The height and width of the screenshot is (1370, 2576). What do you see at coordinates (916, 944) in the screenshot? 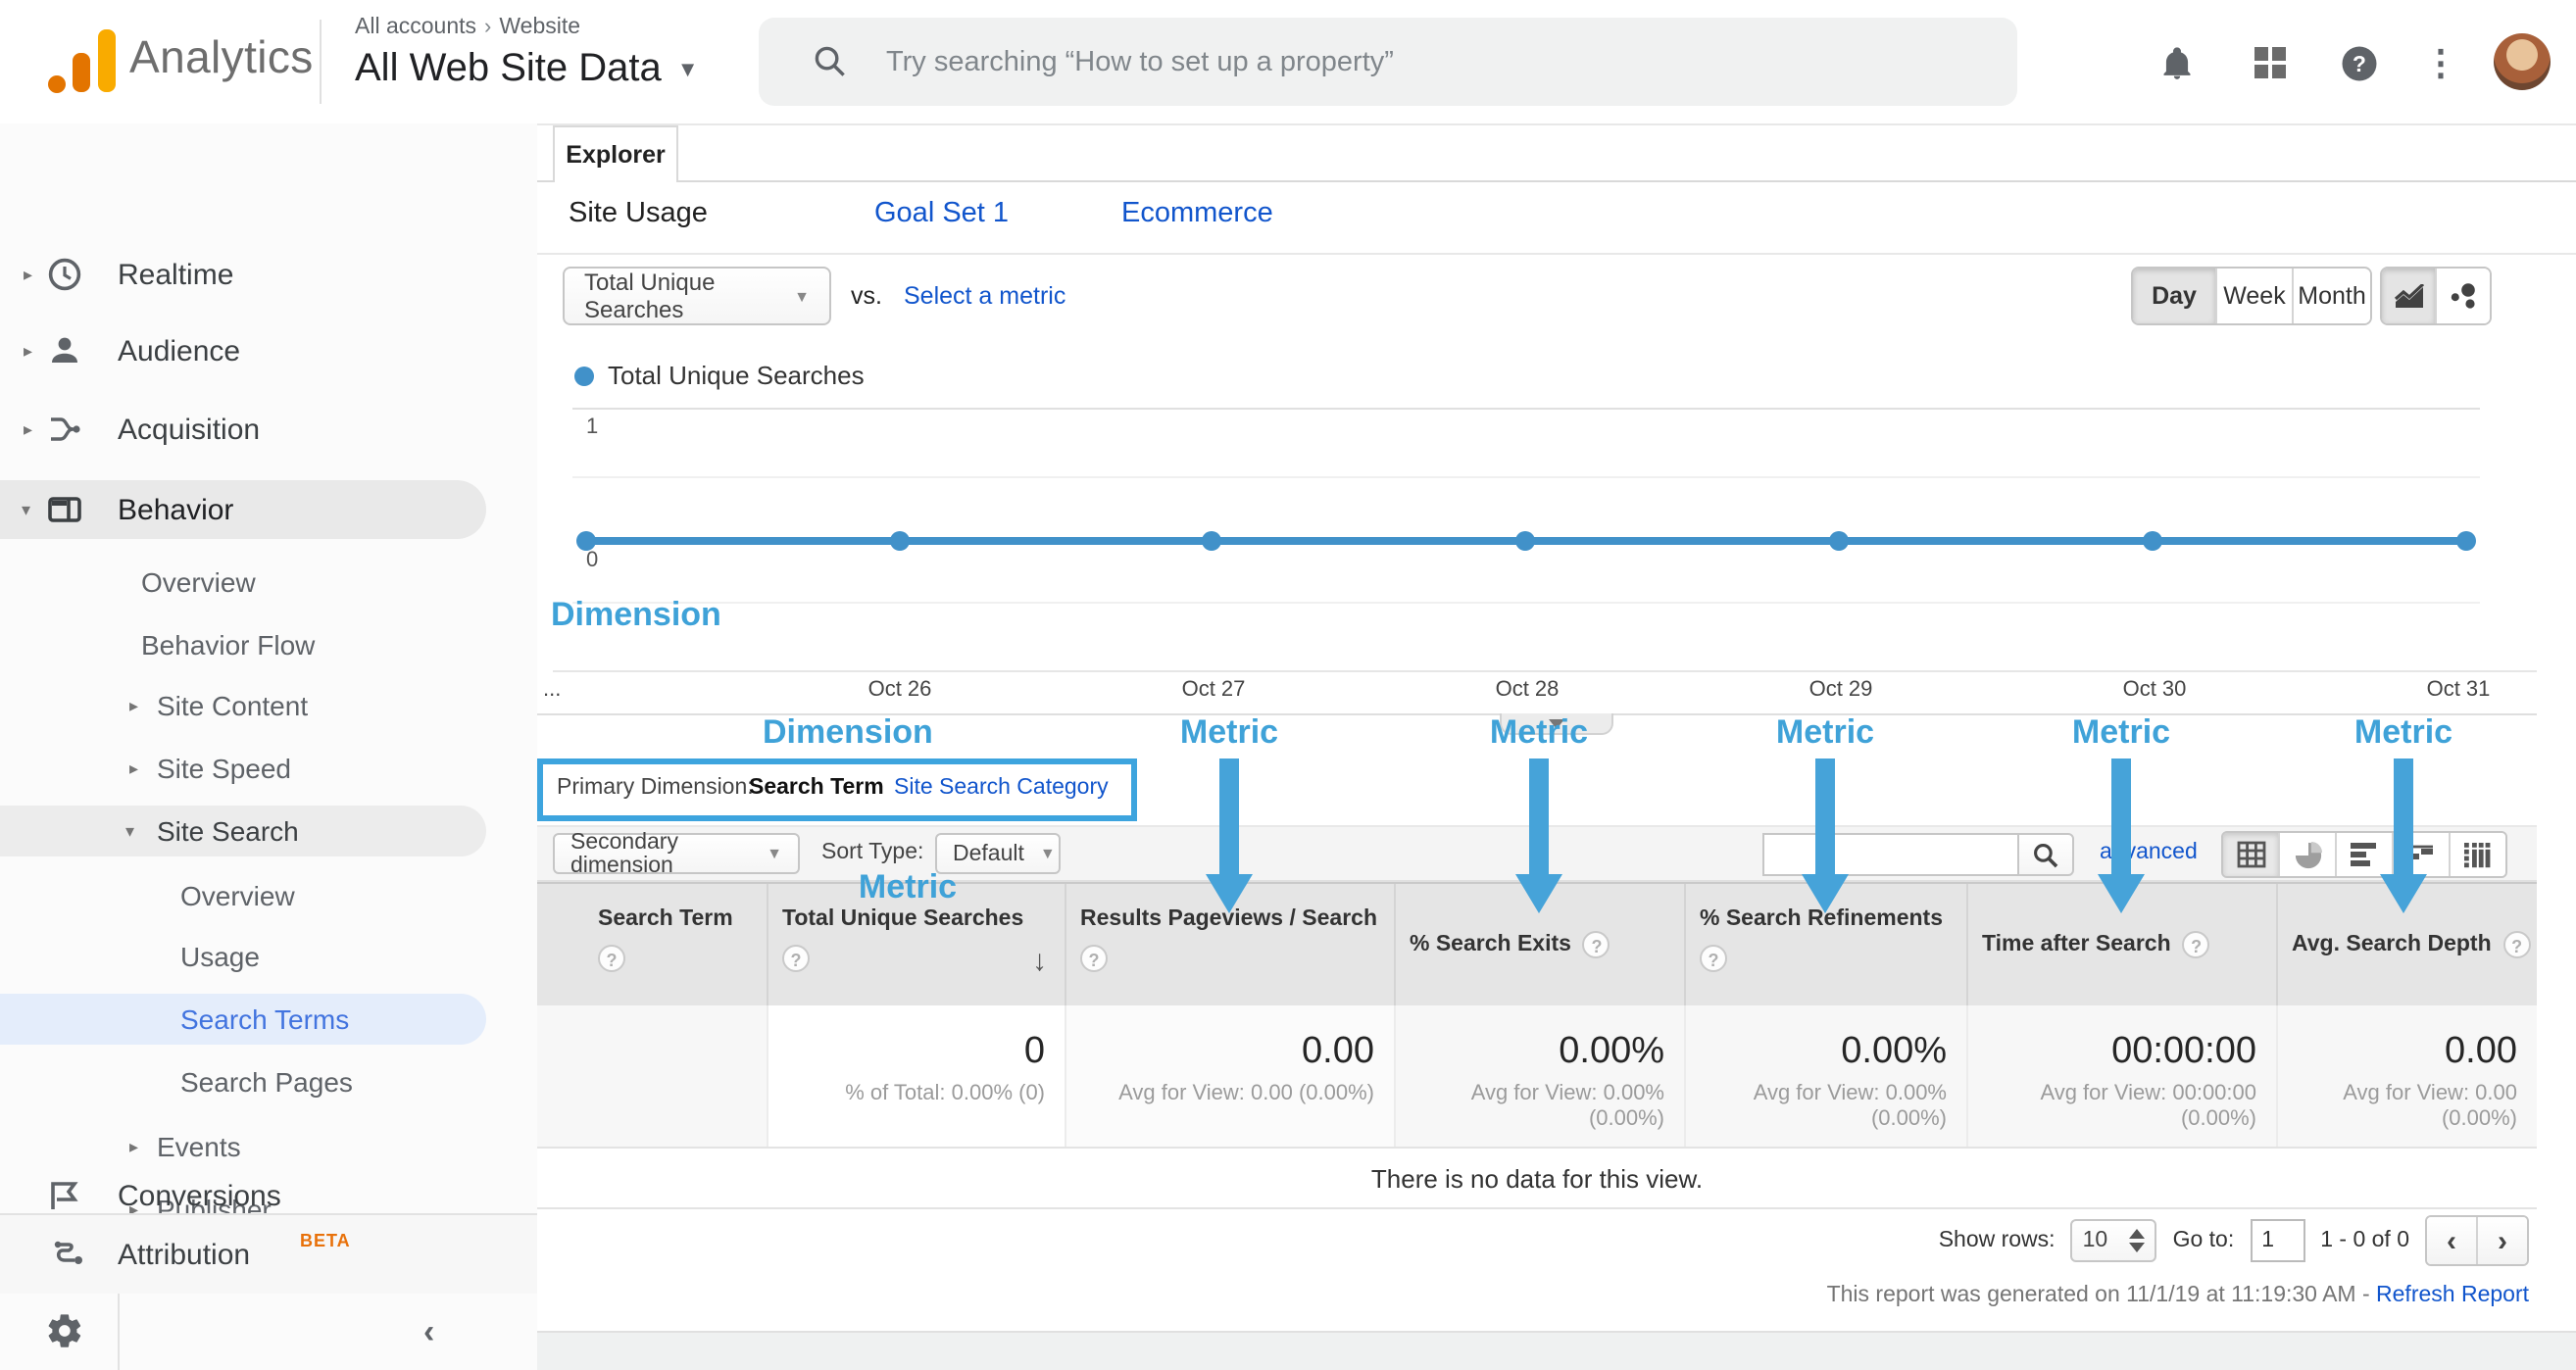
I see `column-header-total-unique-searches: Total Unique Searches ? ↓` at bounding box center [916, 944].